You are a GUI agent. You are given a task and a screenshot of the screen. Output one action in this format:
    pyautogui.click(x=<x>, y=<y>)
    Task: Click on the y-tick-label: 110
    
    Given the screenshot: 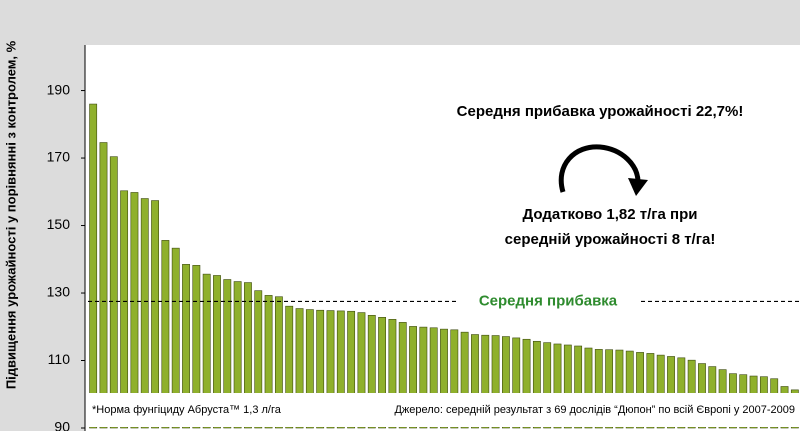 What is the action you would take?
    pyautogui.click(x=59, y=359)
    